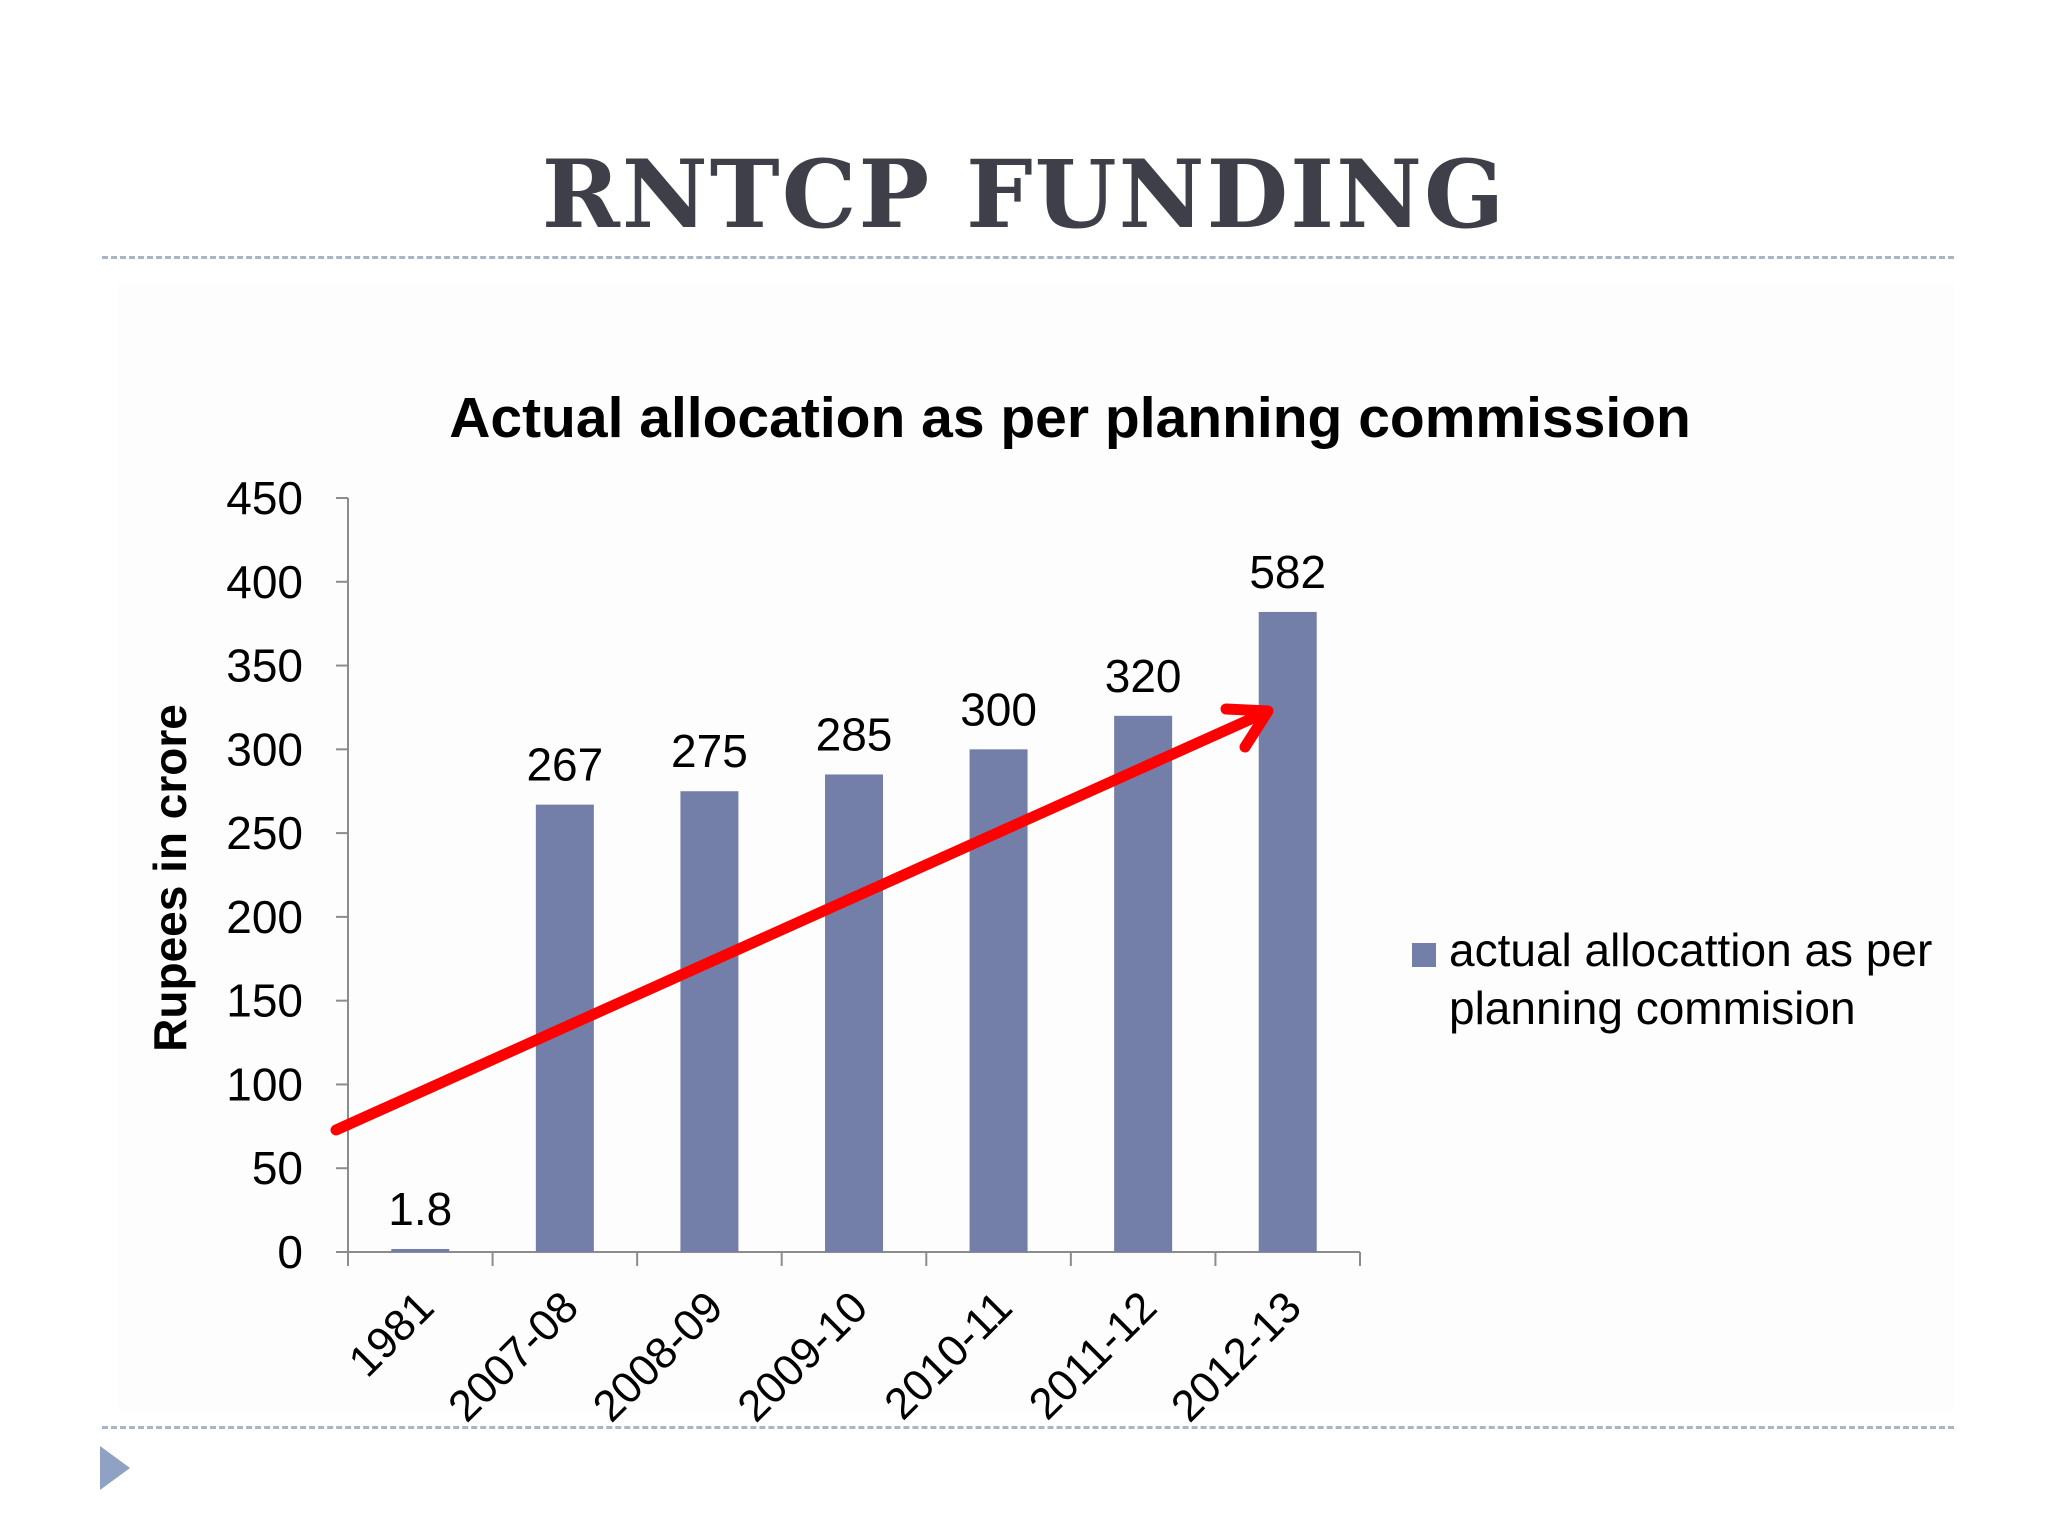 Image resolution: width=2048 pixels, height=1536 pixels. I want to click on trend-arrow, so click(802, 919).